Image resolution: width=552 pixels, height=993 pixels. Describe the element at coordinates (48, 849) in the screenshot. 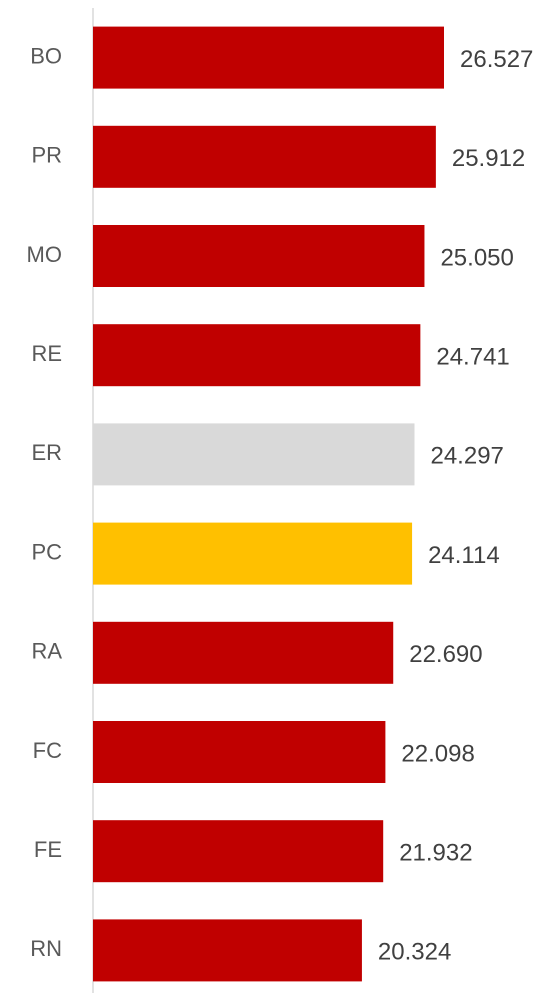

I see `category-label: FE` at that location.